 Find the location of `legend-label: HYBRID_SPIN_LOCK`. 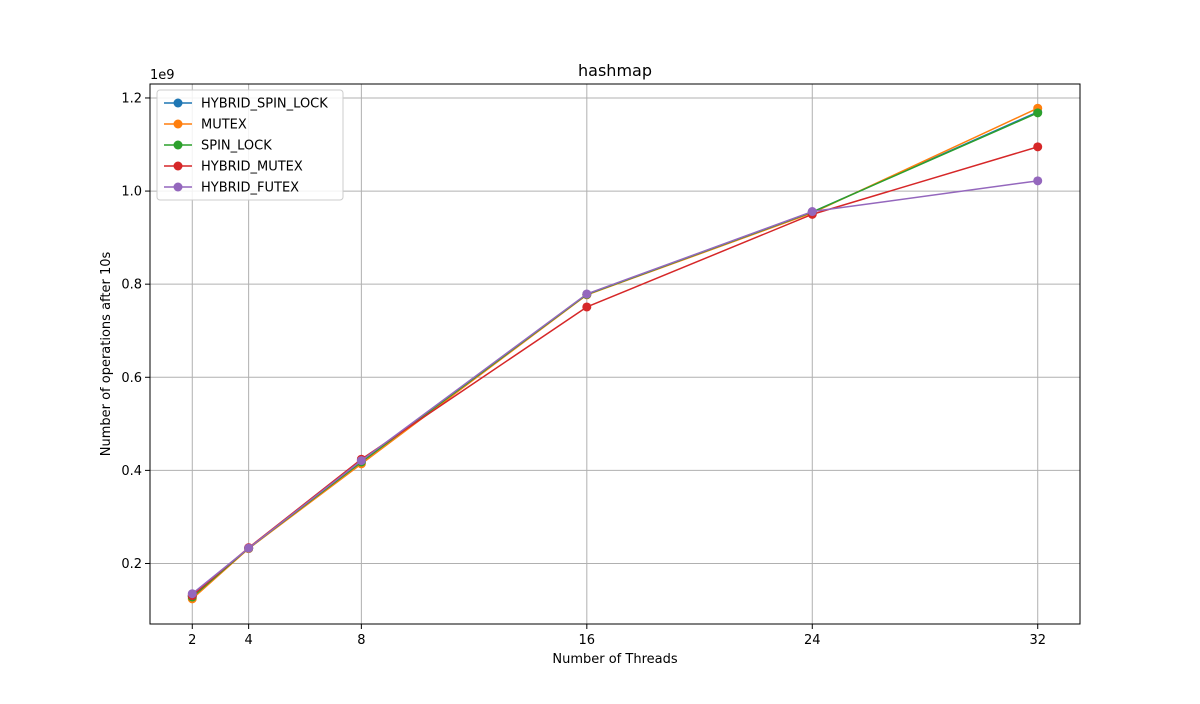

legend-label: HYBRID_SPIN_LOCK is located at coordinates (264, 104).